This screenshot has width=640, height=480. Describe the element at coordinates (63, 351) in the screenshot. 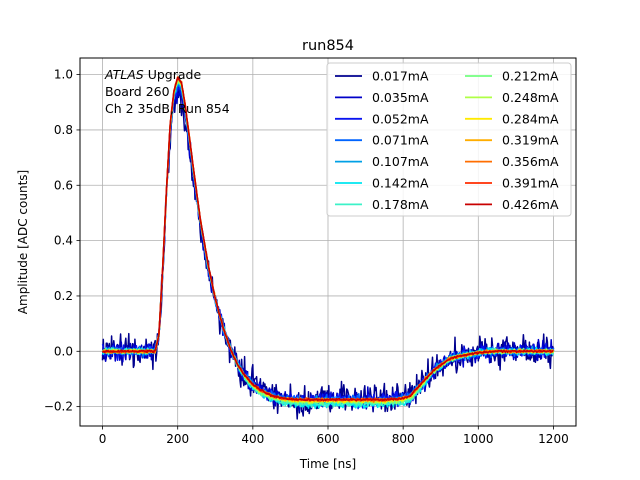

I see `y-tick-label-1: 0.0` at that location.